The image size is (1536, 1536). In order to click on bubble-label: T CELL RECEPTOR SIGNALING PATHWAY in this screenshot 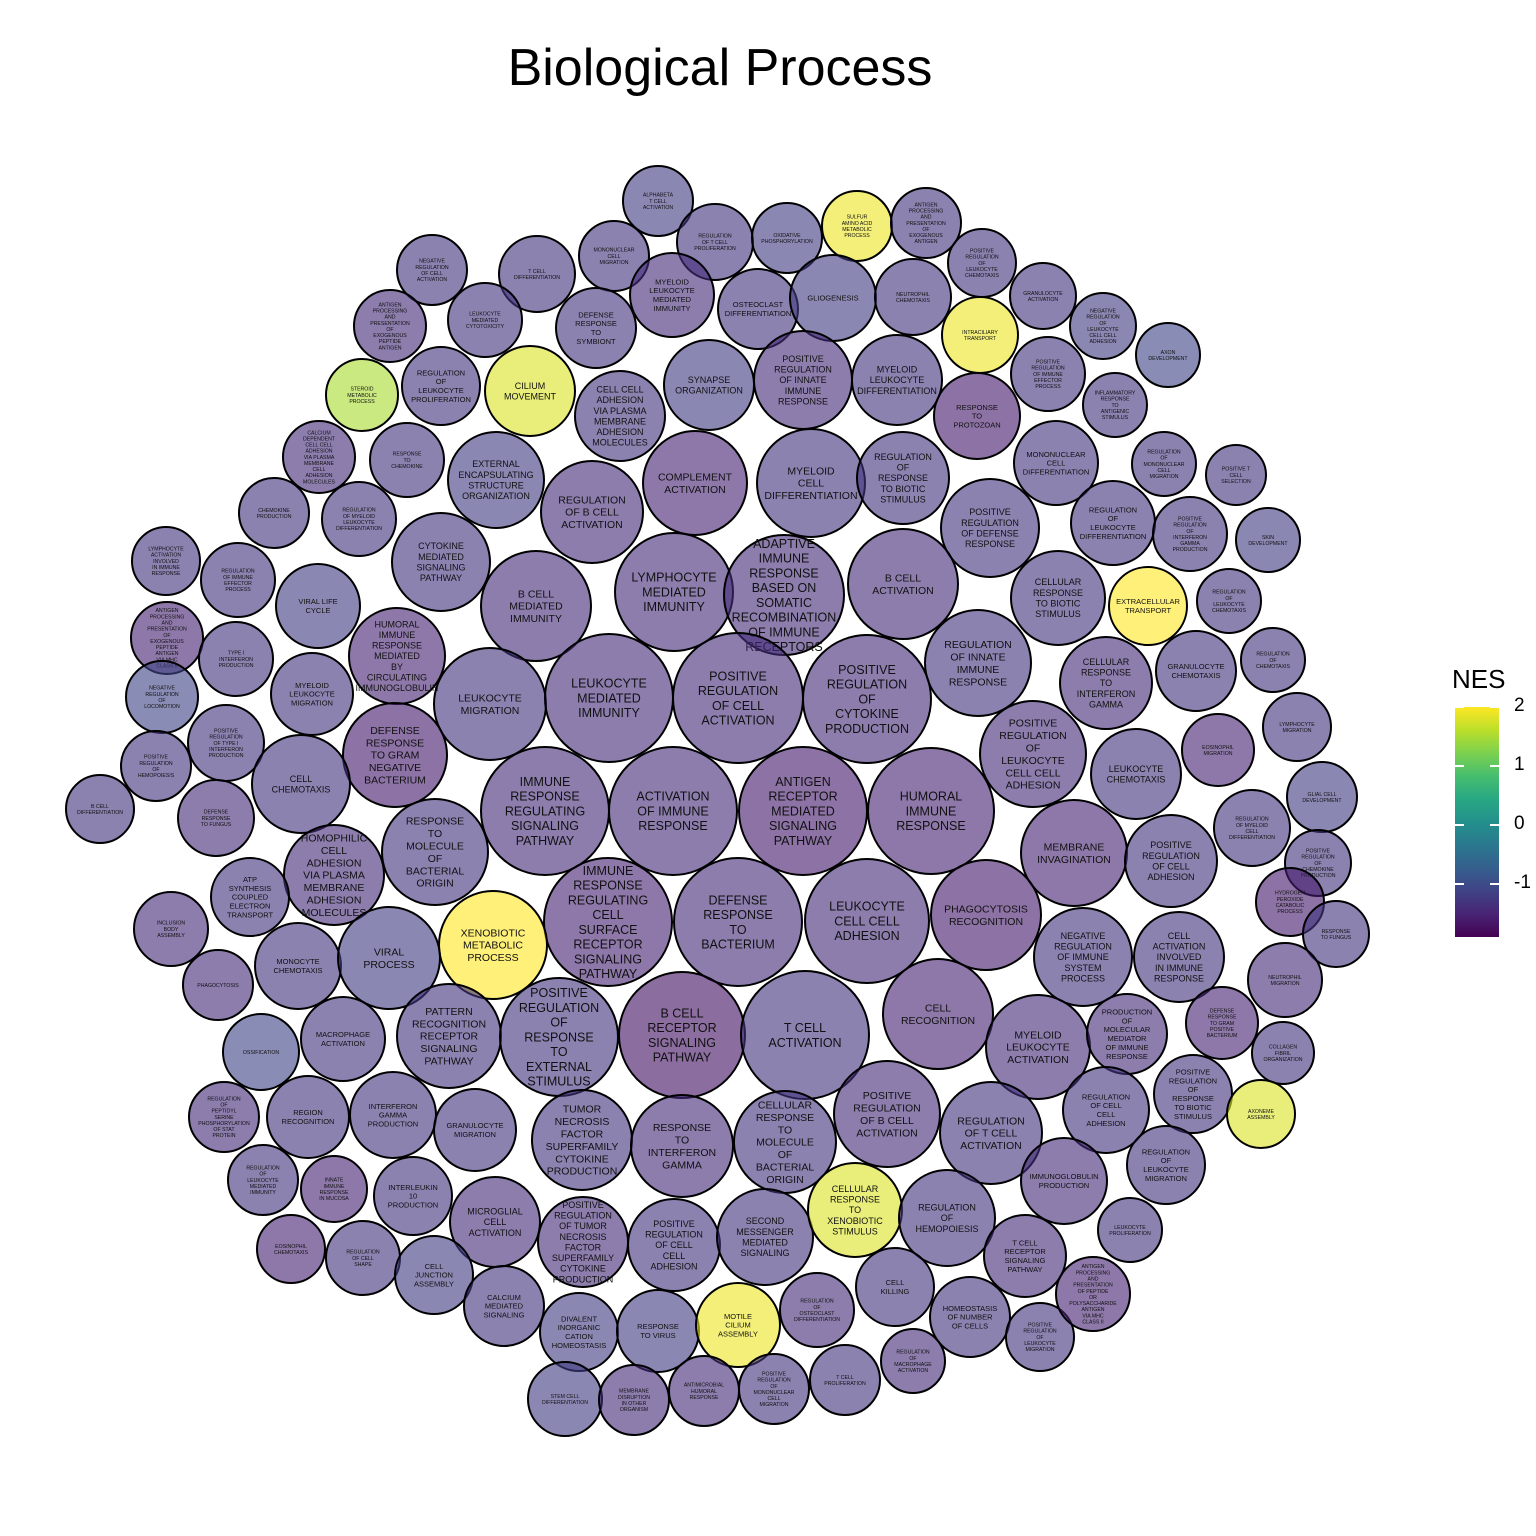, I will do `click(1025, 1256)`.